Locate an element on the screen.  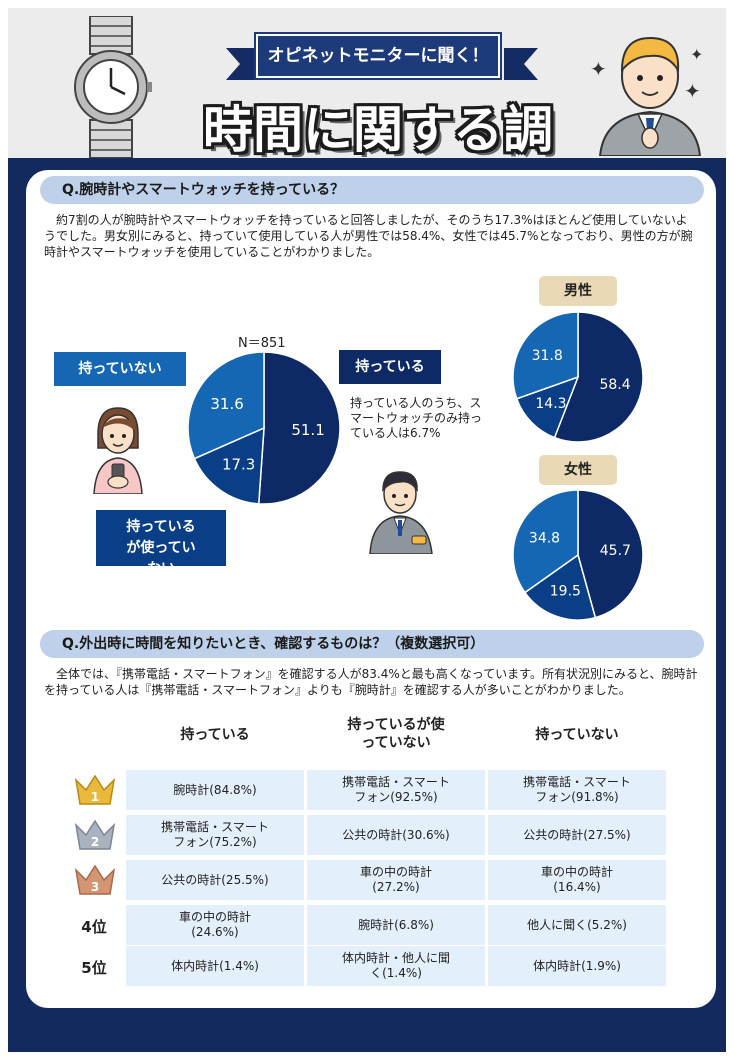
ranking-cell-text: 携帯電話・スマートフォン(91.8%) is located at coordinates (577, 789).